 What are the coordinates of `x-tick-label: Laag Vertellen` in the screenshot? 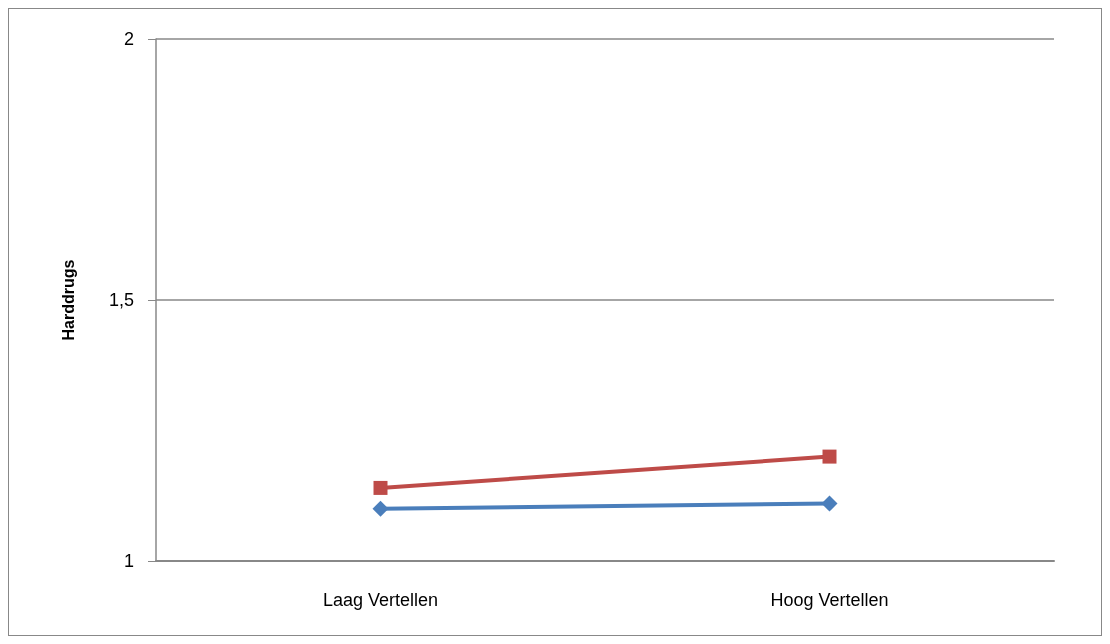 It's located at (380, 600).